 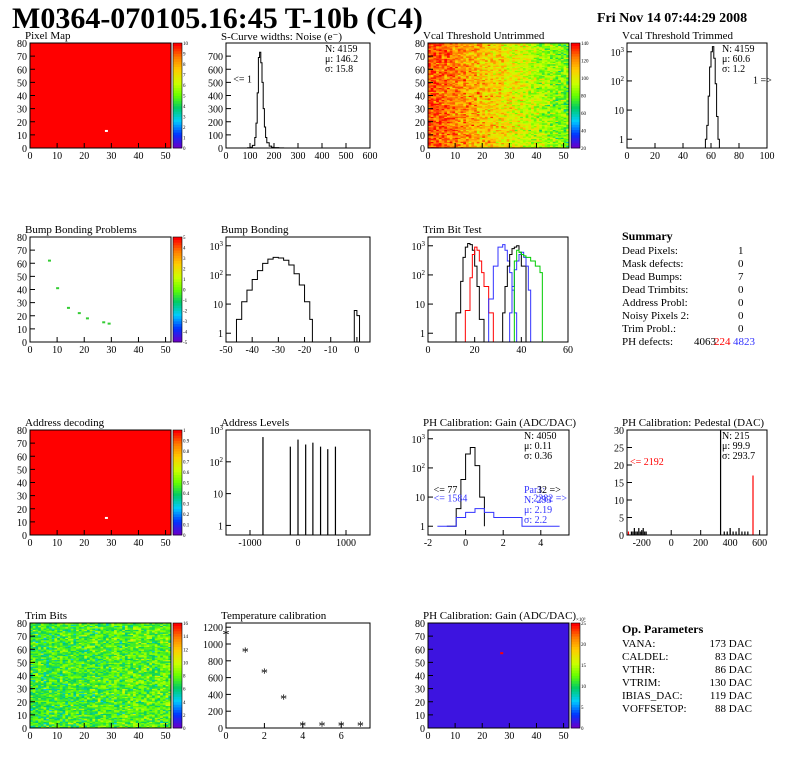 I want to click on panel-title-trim_bit_test: Trim Bit Test, so click(x=452, y=230).